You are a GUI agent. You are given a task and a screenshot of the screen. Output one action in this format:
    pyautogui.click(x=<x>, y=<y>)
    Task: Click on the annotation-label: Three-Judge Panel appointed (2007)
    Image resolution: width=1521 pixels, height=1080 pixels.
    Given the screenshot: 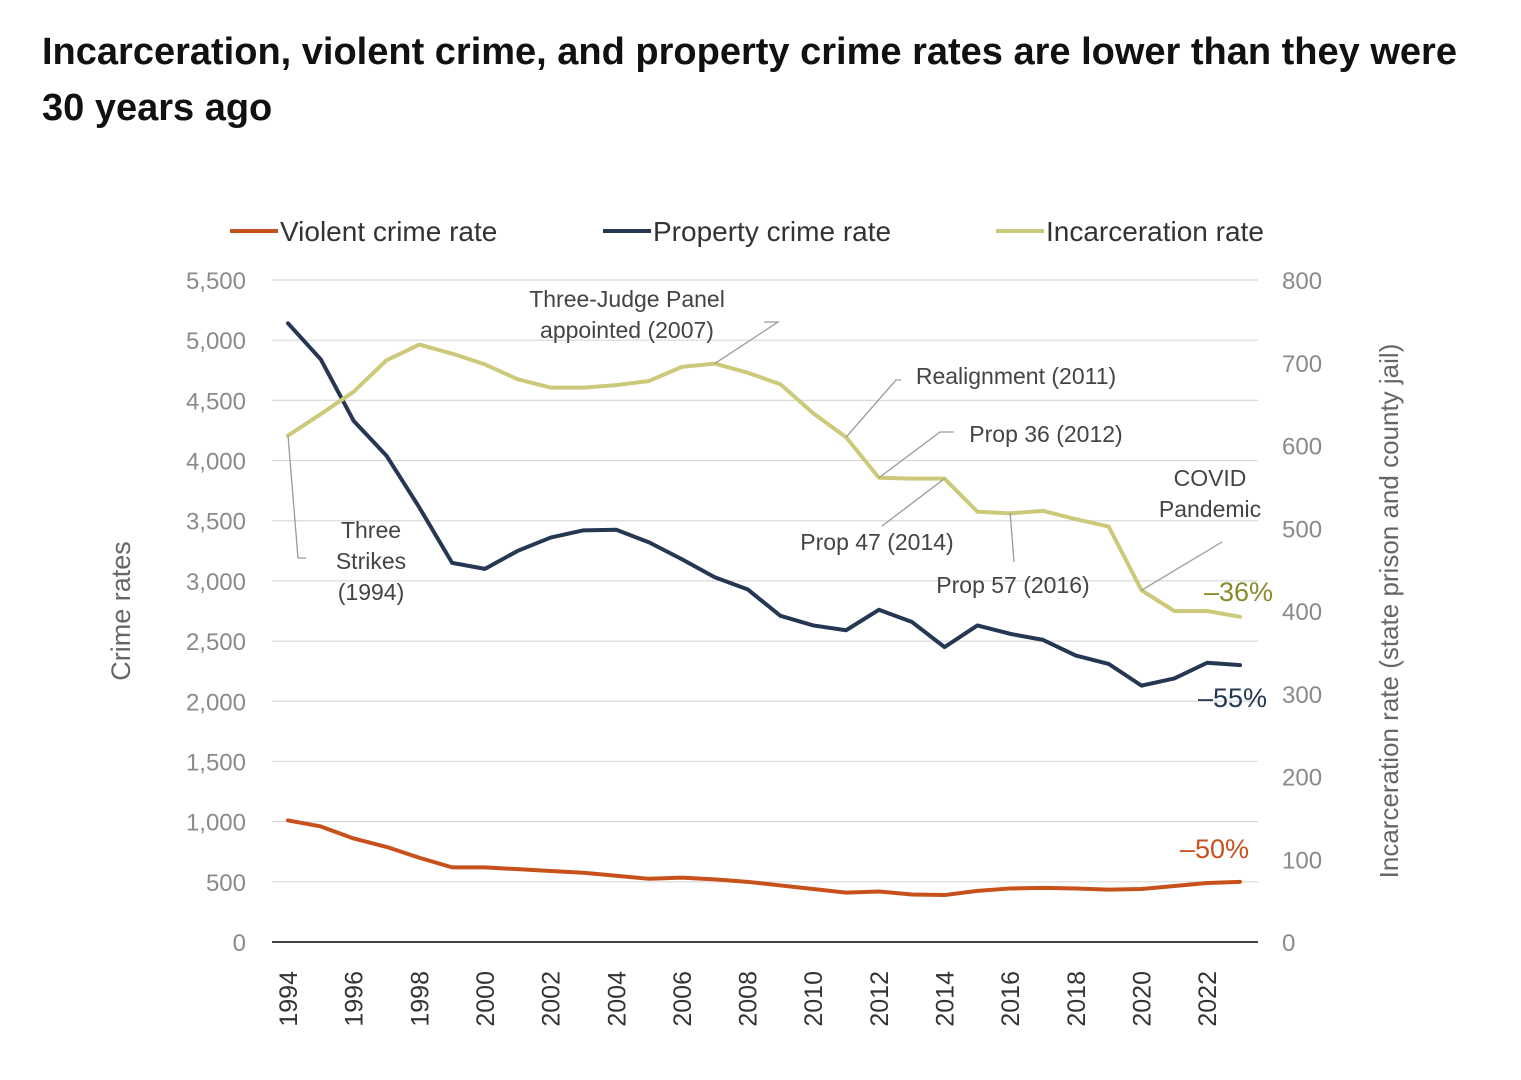 What is the action you would take?
    pyautogui.click(x=627, y=314)
    